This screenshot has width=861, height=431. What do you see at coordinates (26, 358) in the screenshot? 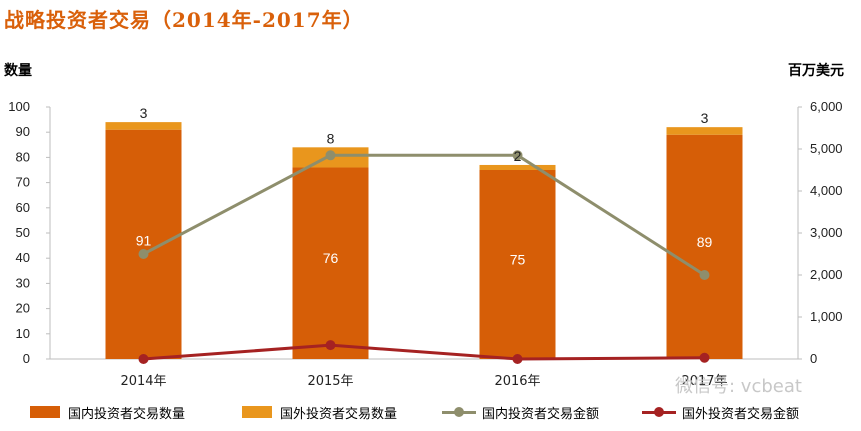
I see `left-tick-label: 0` at bounding box center [26, 358].